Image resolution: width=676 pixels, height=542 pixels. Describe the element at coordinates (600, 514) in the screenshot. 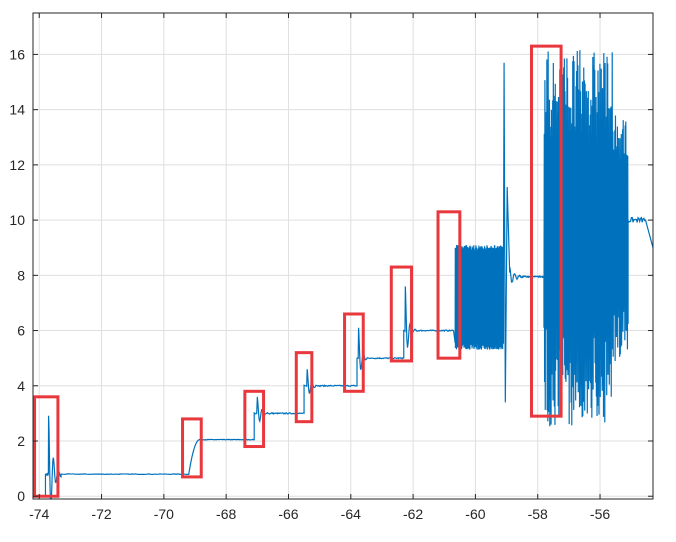

I see `x-tick-label: -56` at that location.